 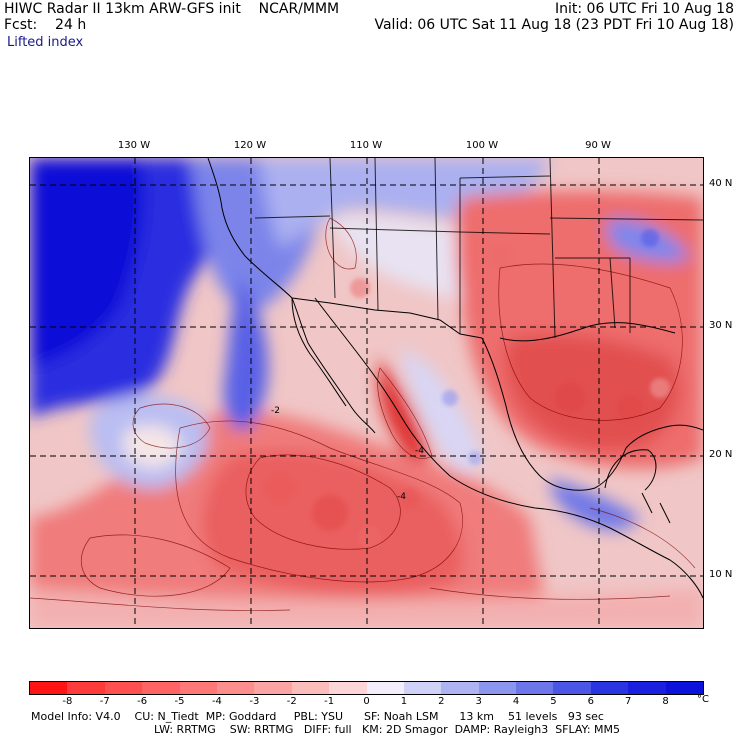 I want to click on header-init-time: Init: 06 UTC Fri 10 Aug 18, so click(x=644, y=9).